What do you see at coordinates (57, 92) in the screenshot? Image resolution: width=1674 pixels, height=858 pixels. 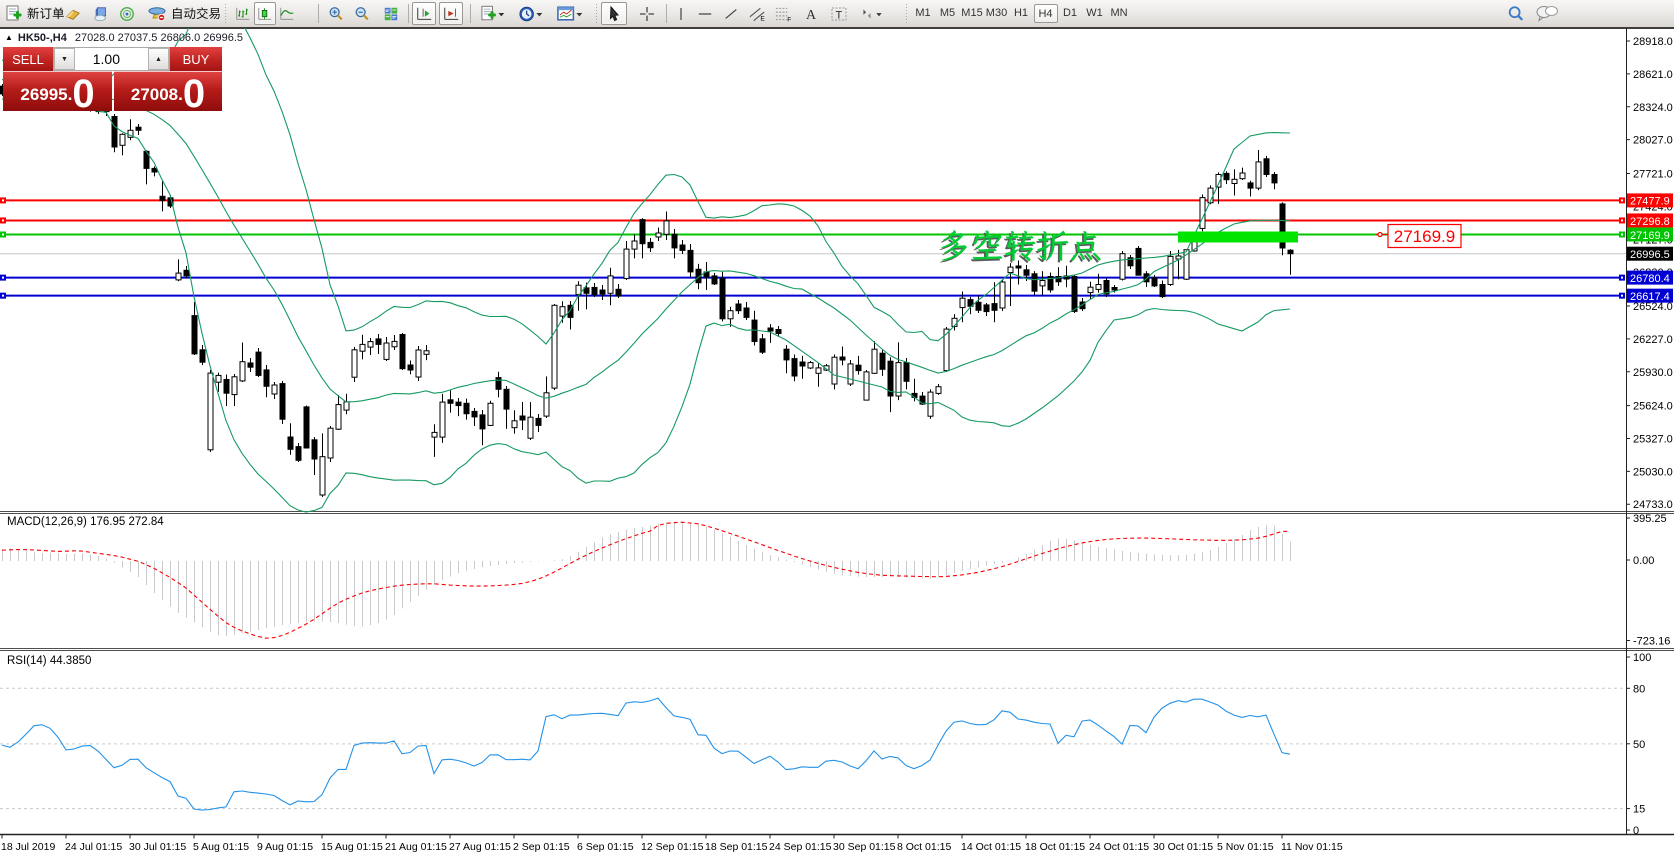 I see `sell-price-button: 26995. 0` at bounding box center [57, 92].